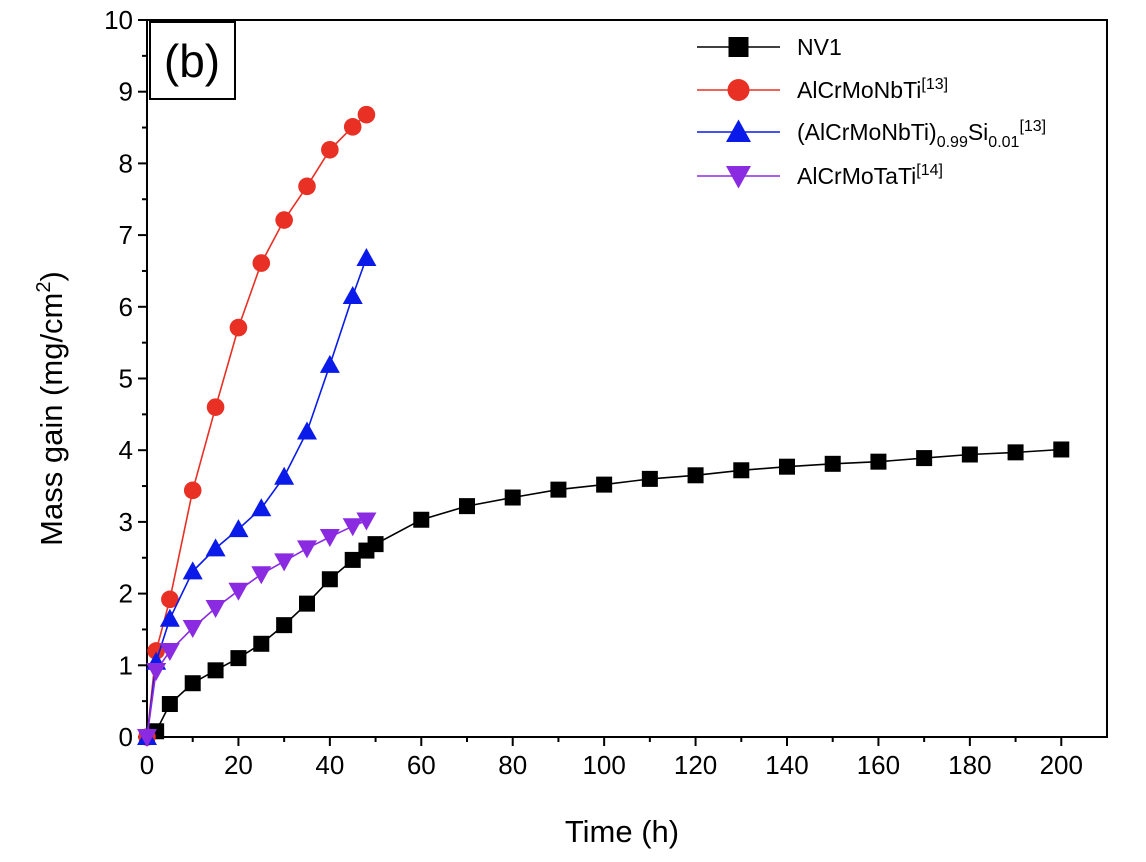 This screenshot has width=1146, height=862. I want to click on x-tick-label: 100, so click(603, 765).